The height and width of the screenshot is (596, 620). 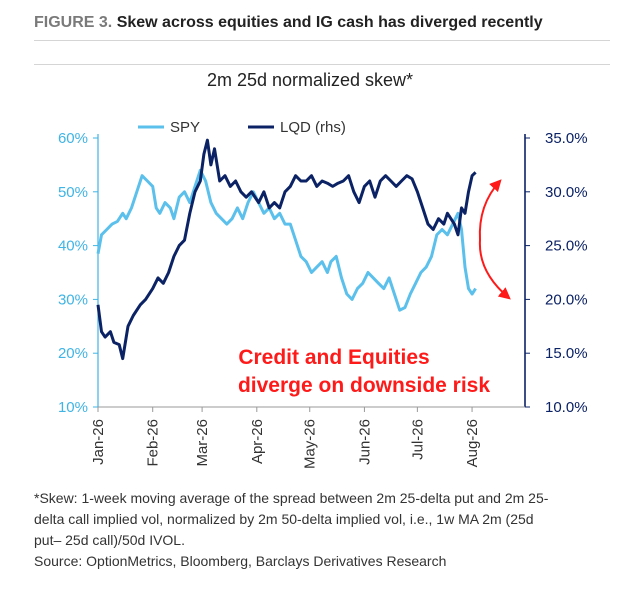 I want to click on right-tick-label: 20.0%, so click(x=566, y=299).